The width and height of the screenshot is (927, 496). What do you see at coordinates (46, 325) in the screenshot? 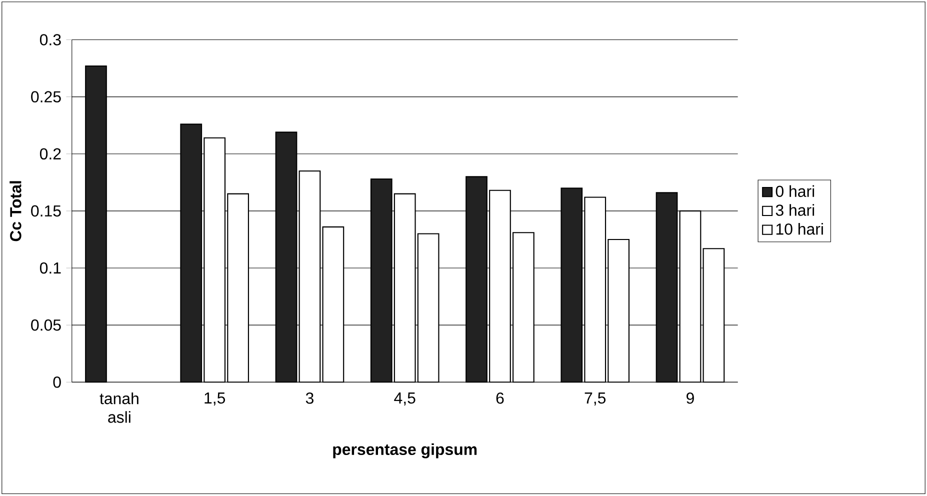
I see `y-tick-label: 0.05` at bounding box center [46, 325].